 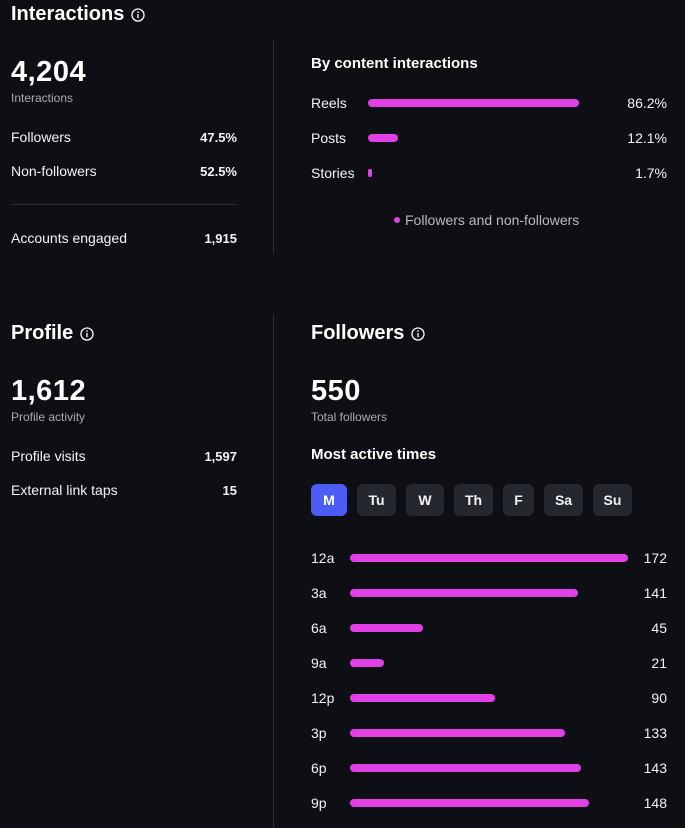 I want to click on bar-value: 86.2%, so click(x=647, y=103).